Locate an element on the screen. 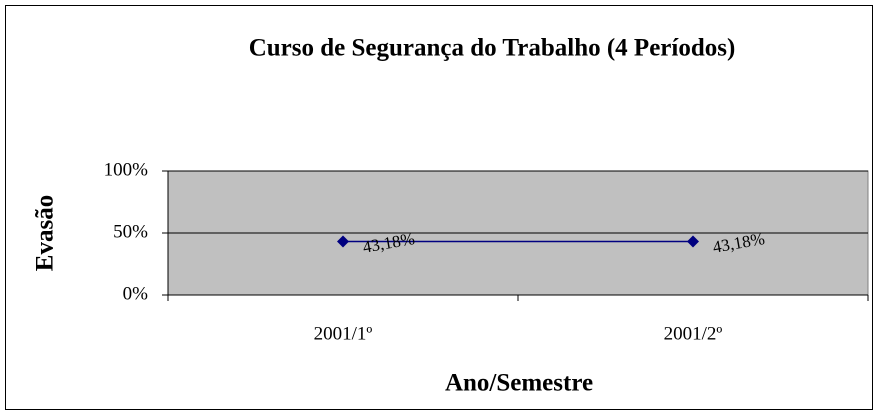  y-tick-label: 0% is located at coordinates (136, 293).